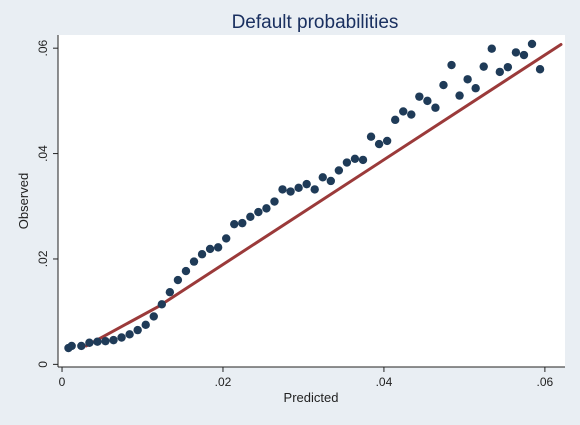 This screenshot has height=425, width=580. What do you see at coordinates (43, 153) in the screenshot?
I see `y-tick-label: .04` at bounding box center [43, 153].